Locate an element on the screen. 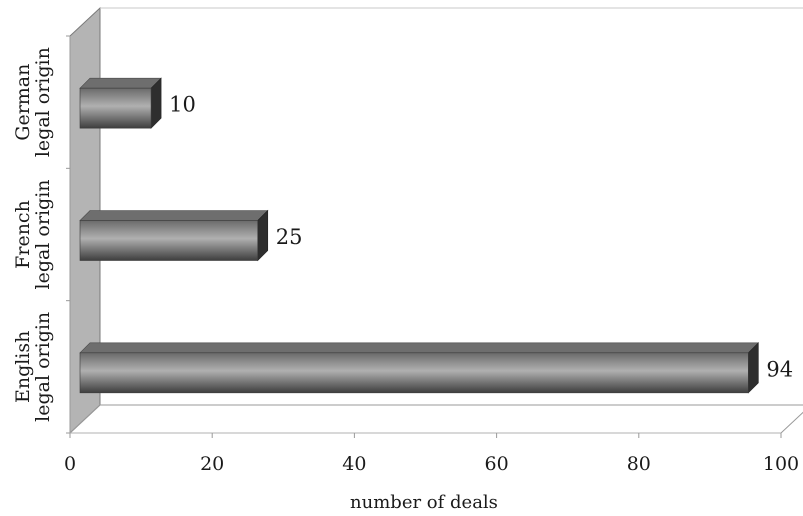 The height and width of the screenshot is (516, 803). x-tick-label: 40 is located at coordinates (354, 464).